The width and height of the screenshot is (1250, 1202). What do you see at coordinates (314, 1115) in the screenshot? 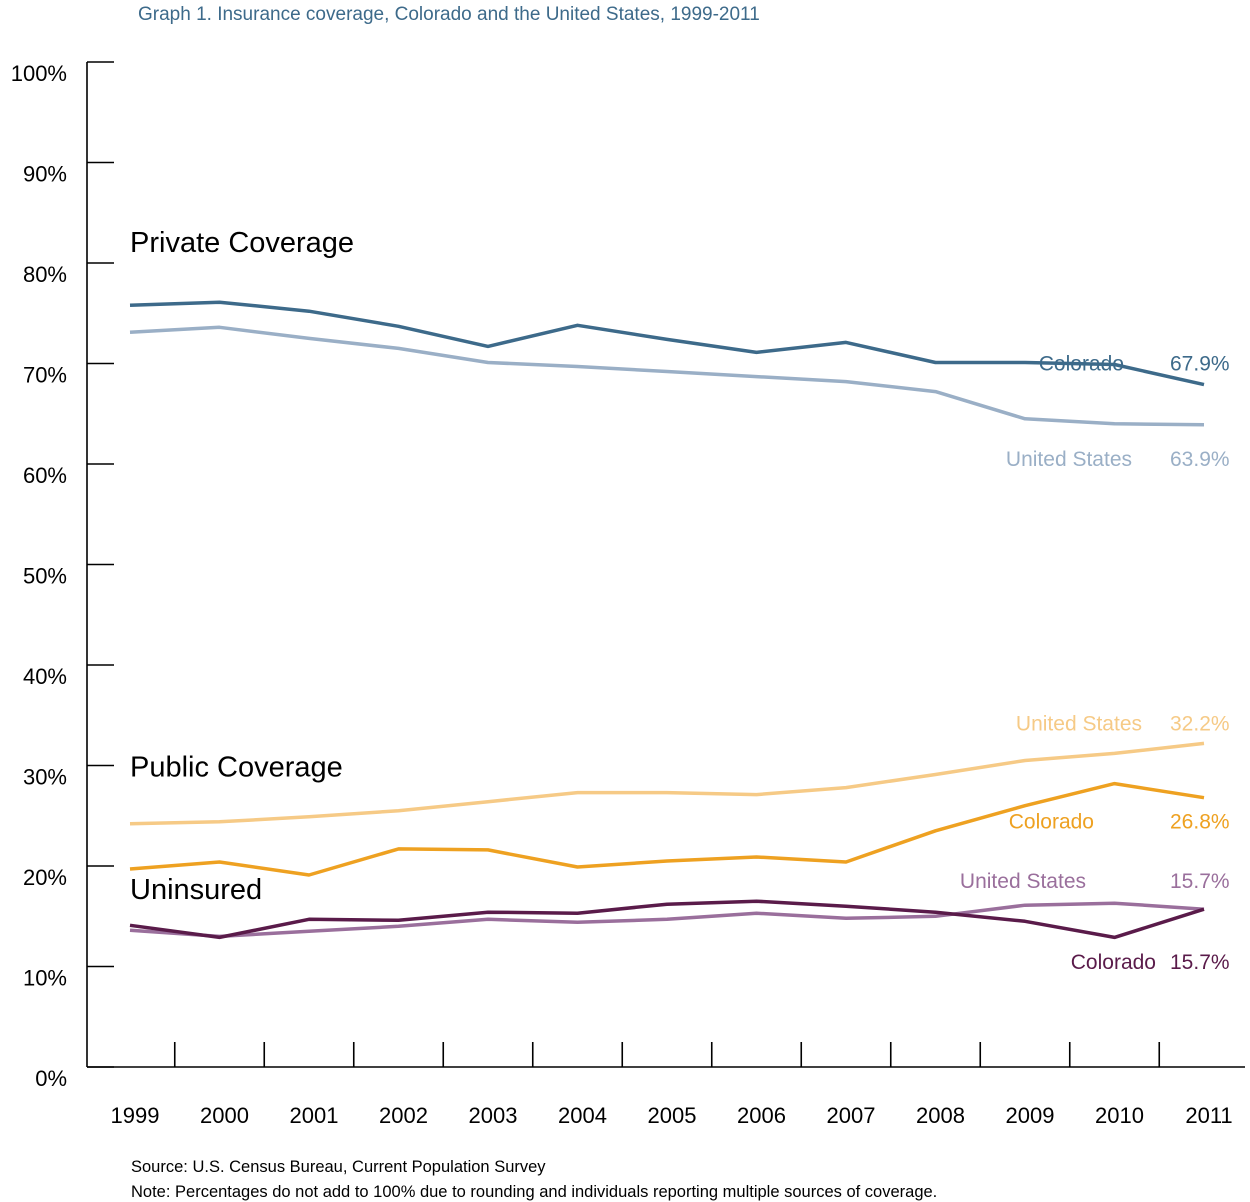
I see `x-tick-label: 2001` at bounding box center [314, 1115].